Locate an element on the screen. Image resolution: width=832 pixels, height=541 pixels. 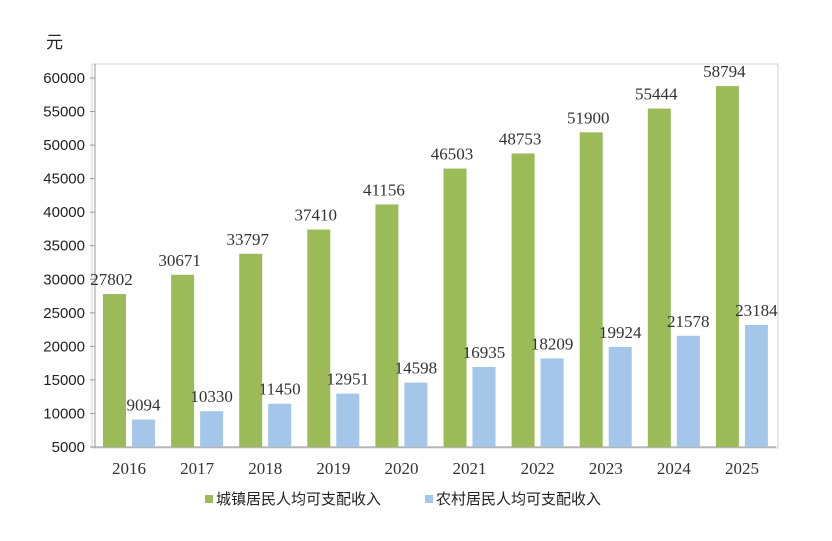
legend: 城镇居民人均可支配收入 农村居民人均可支配收入 is located at coordinates (403, 499).